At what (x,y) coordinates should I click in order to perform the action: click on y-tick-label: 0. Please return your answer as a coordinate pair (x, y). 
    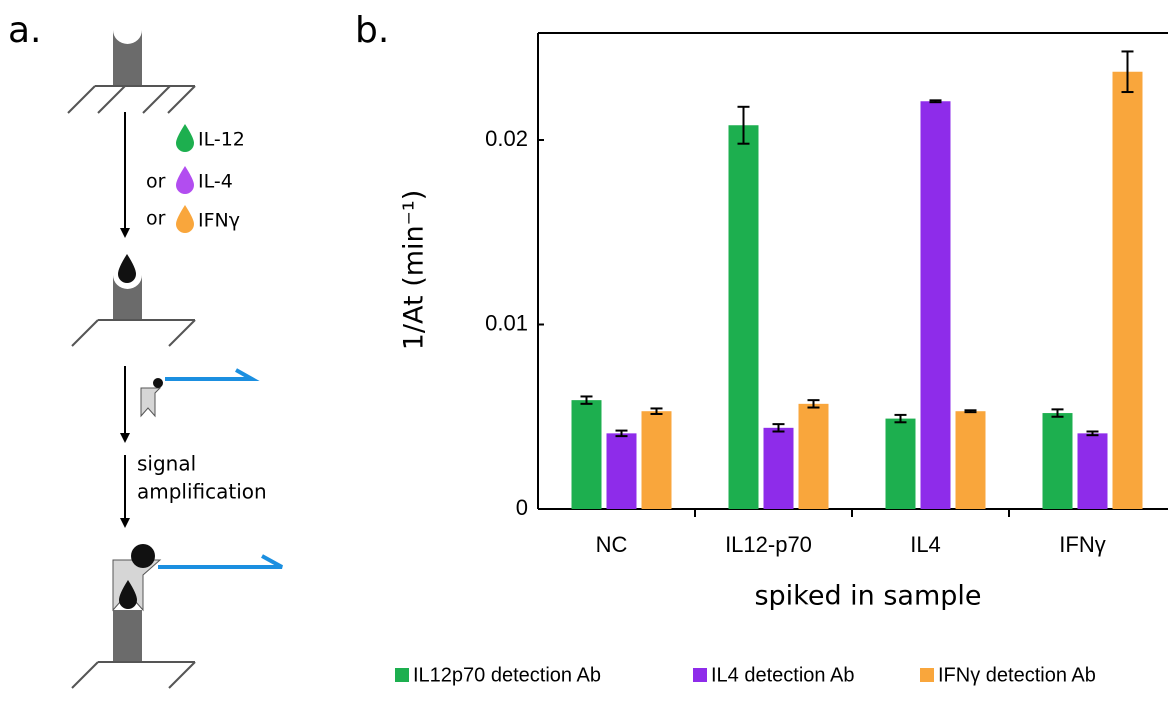
    Looking at the image, I should click on (522, 507).